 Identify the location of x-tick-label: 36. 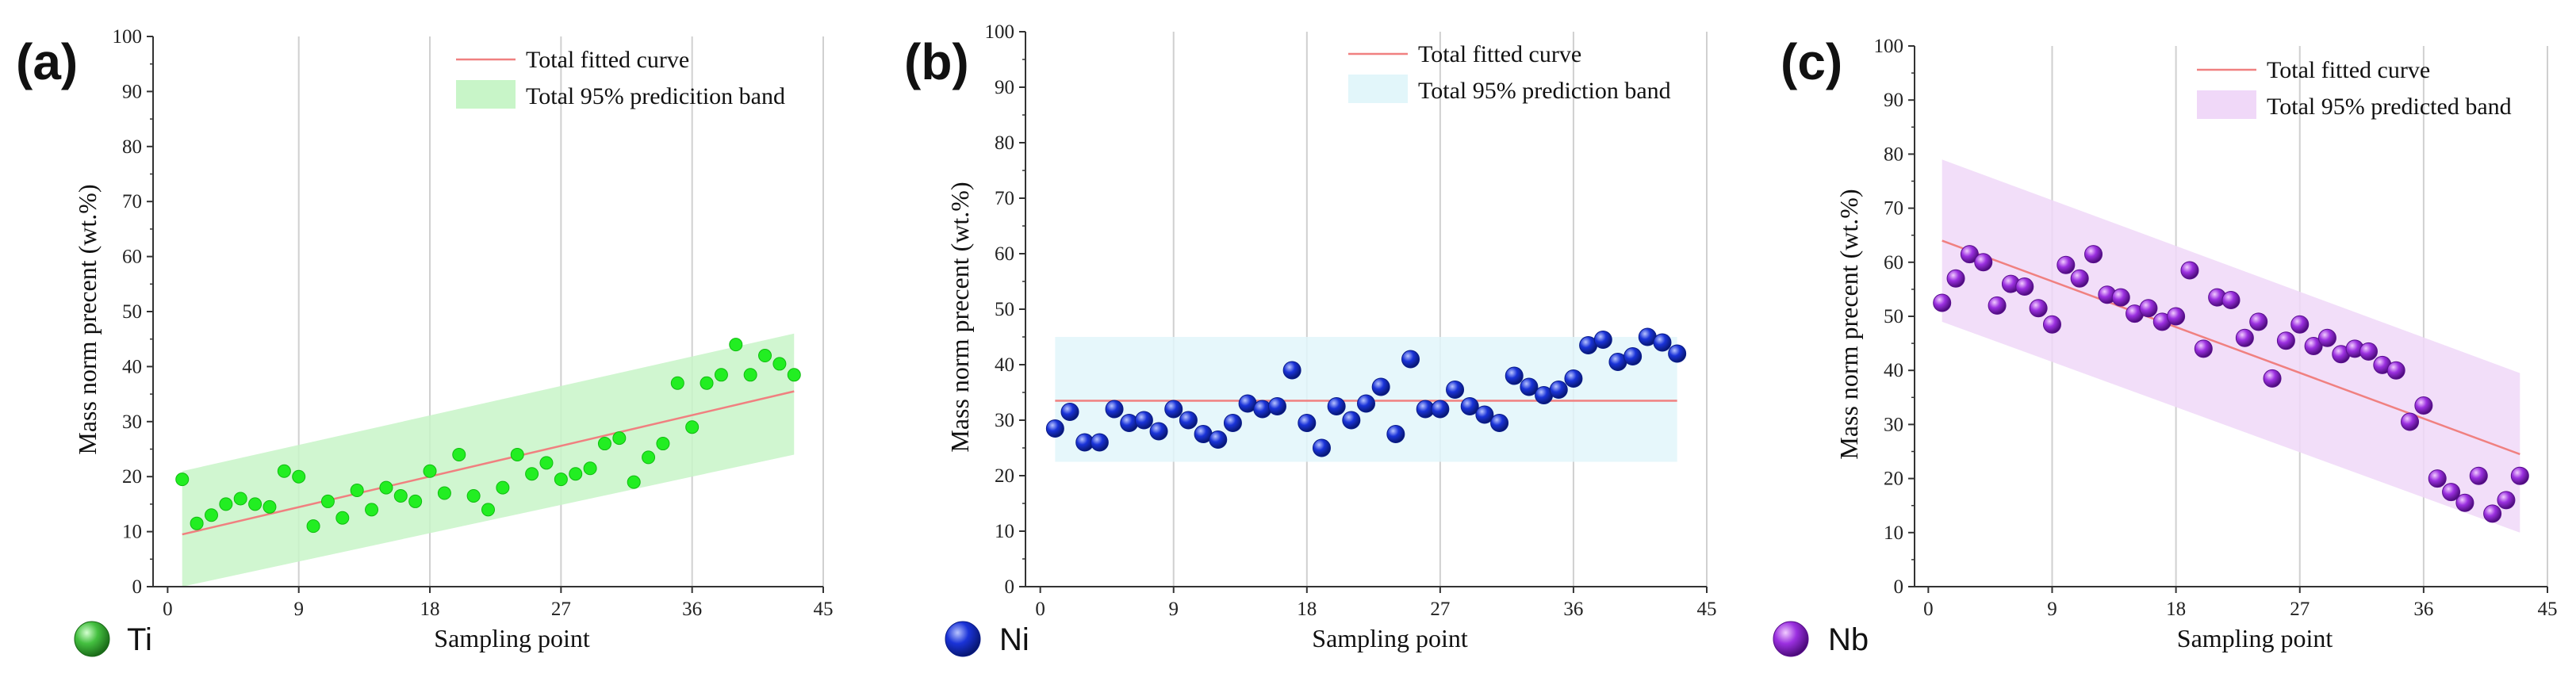
(1573, 609).